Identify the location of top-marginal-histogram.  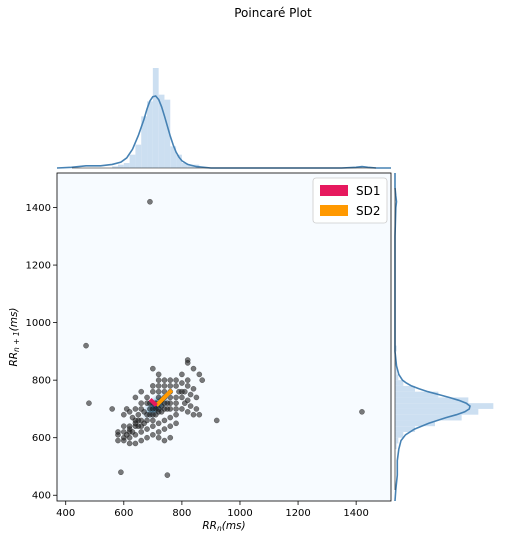
(223, 118).